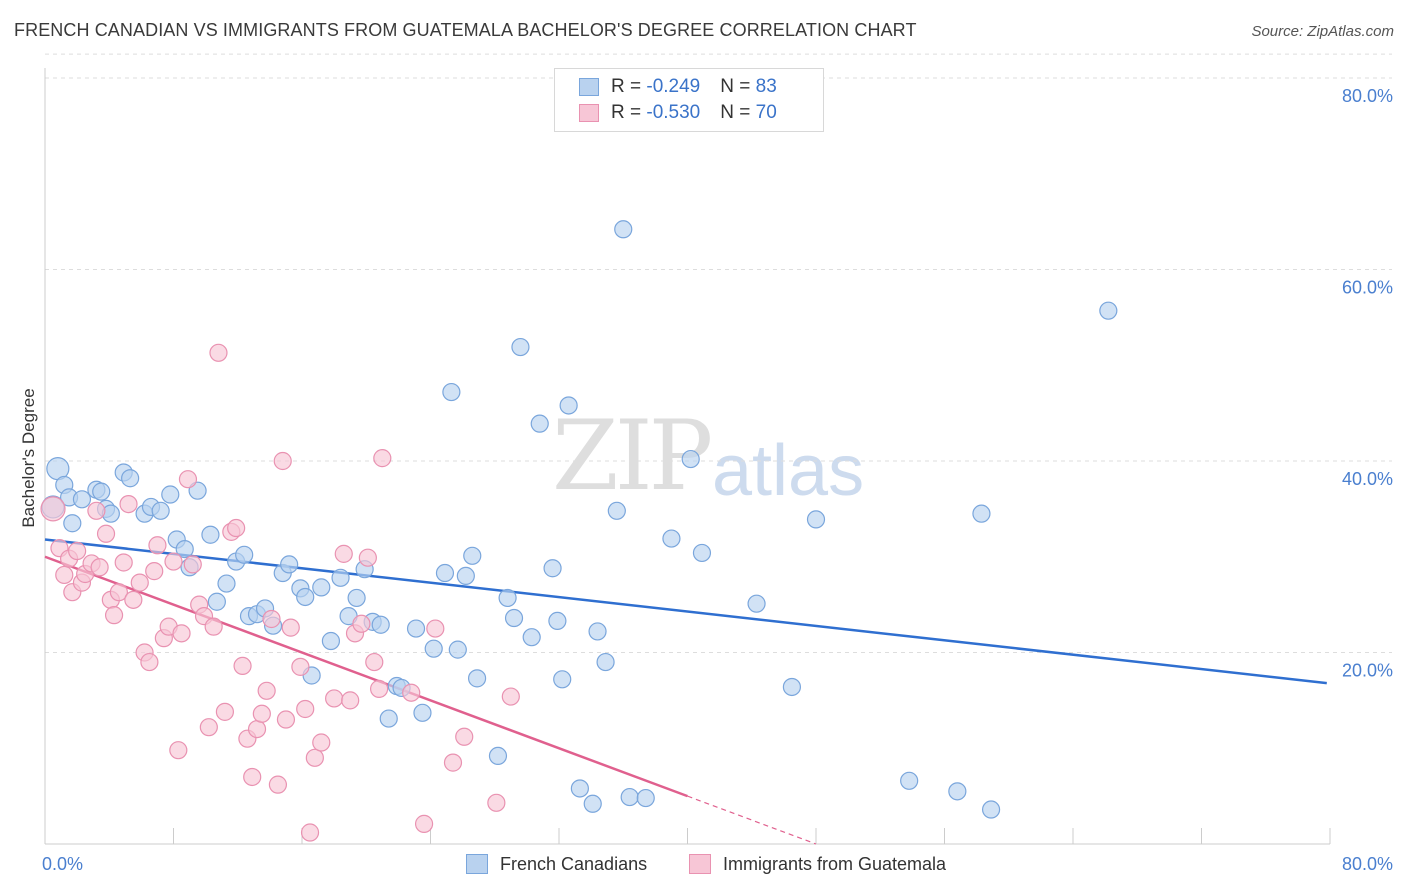  What do you see at coordinates (673, 112) in the screenshot?
I see `legend-r-value: -0.530` at bounding box center [673, 112].